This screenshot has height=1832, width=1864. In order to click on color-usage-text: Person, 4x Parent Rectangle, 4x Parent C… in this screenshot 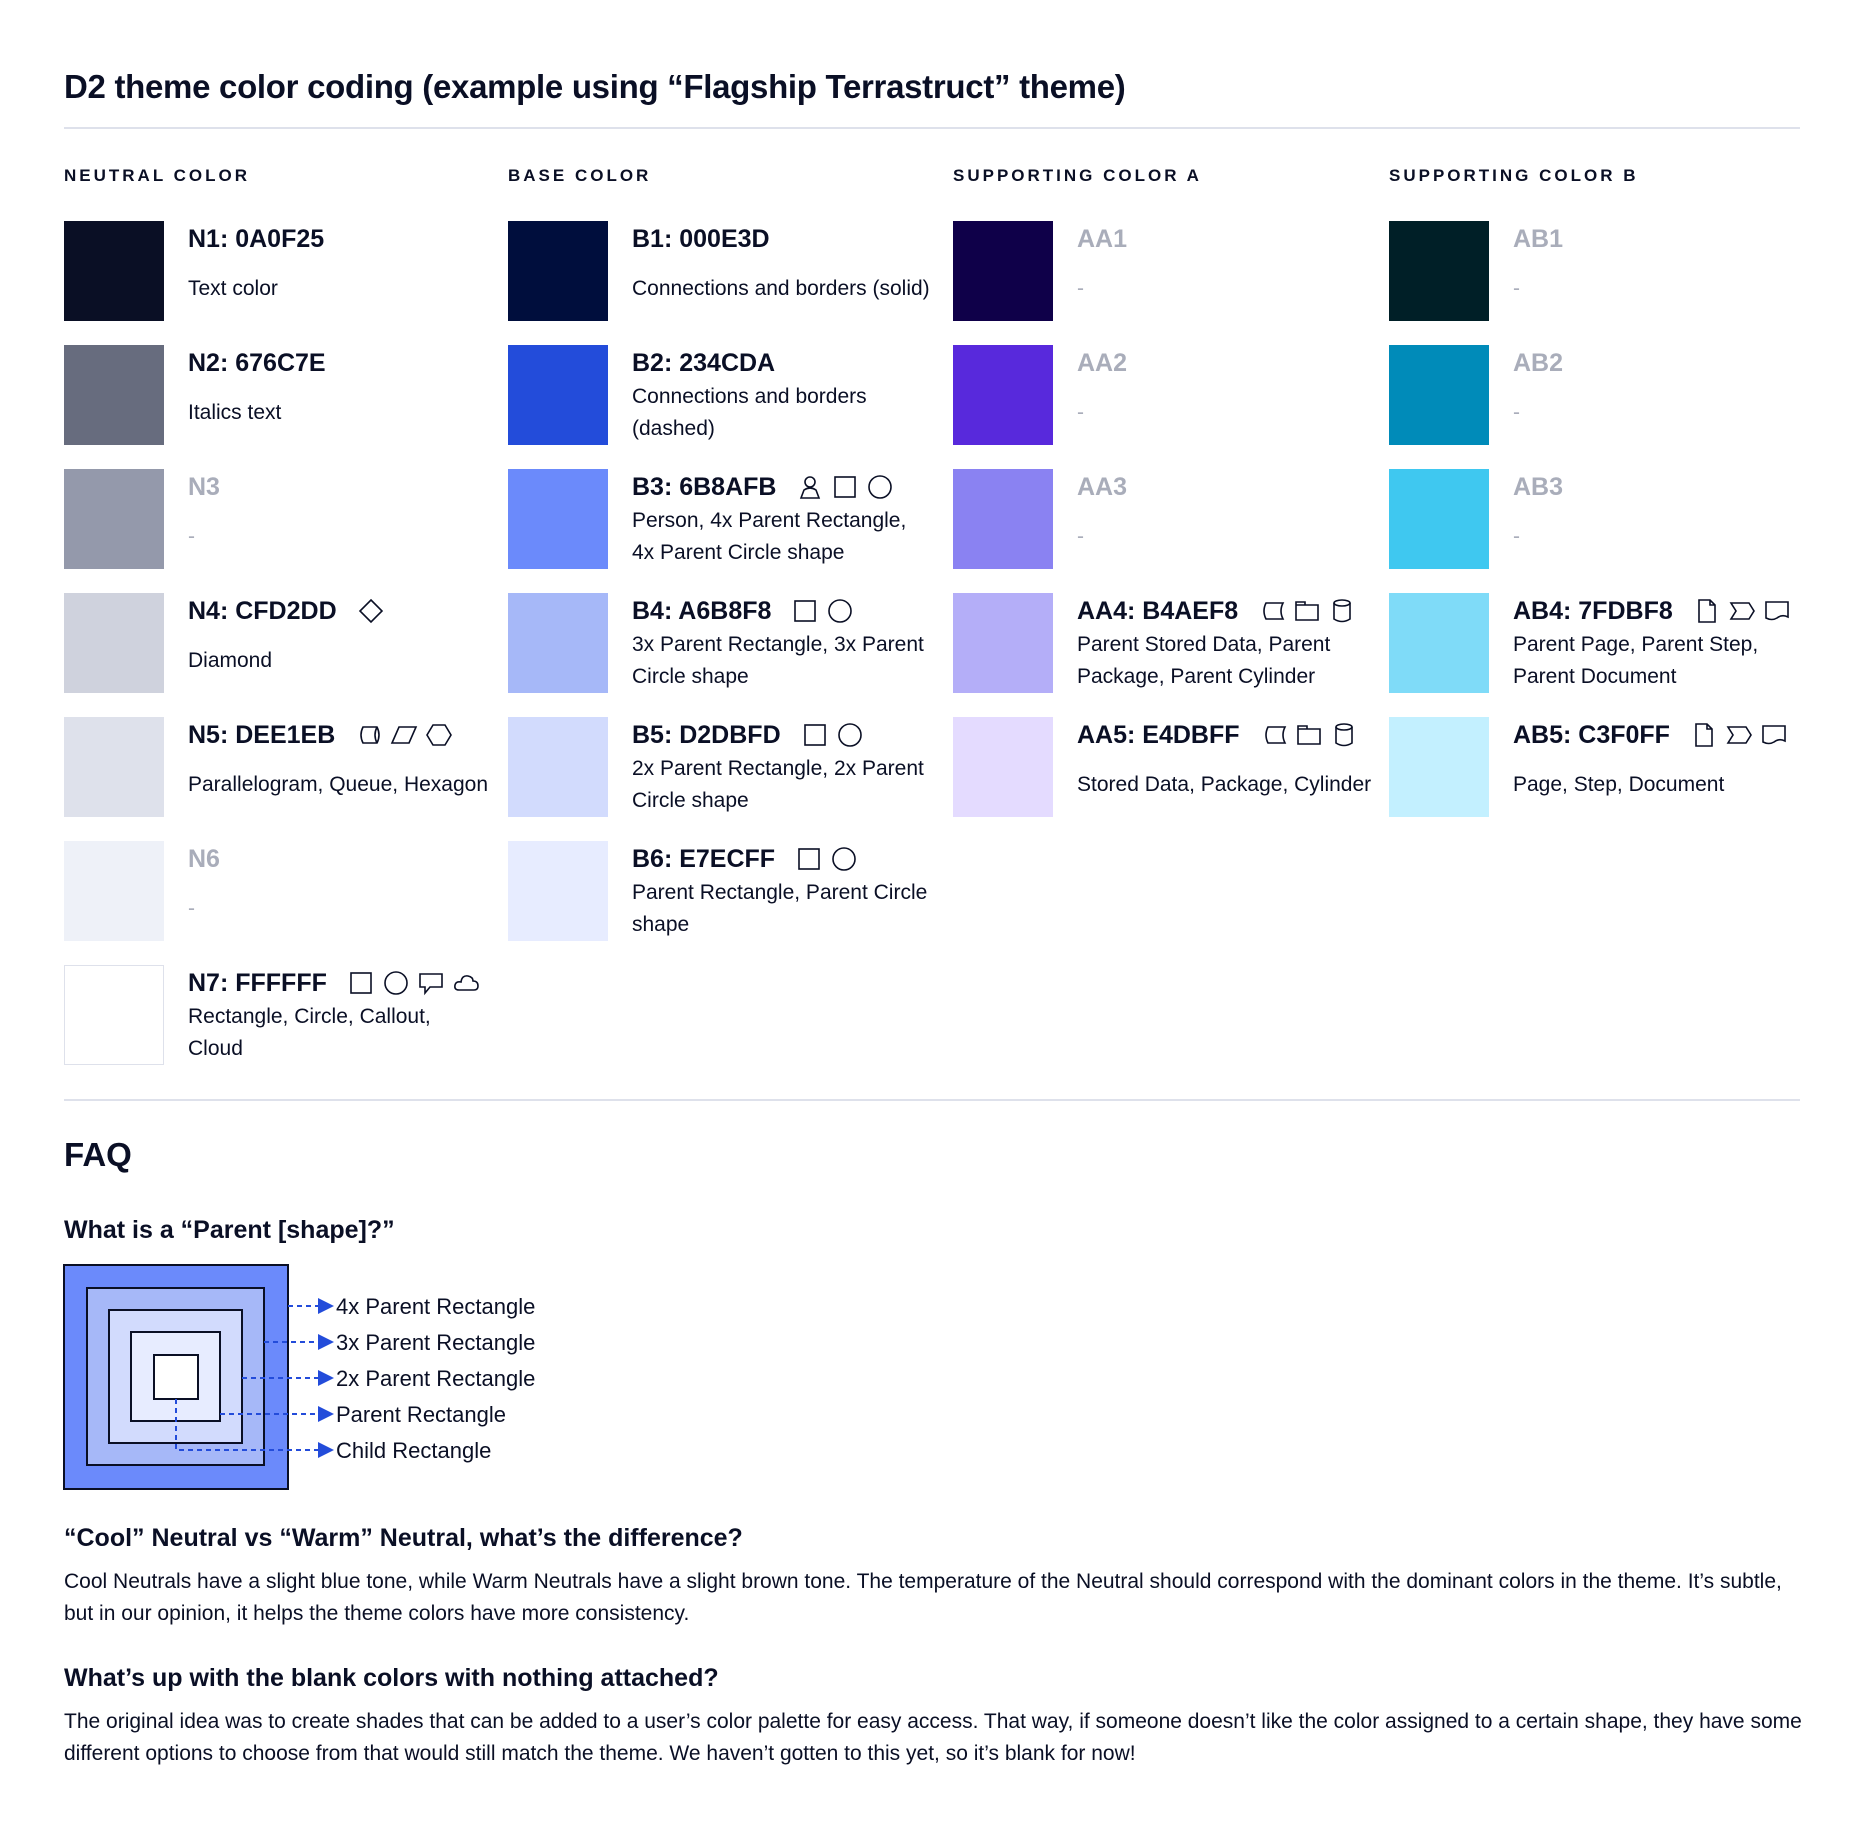, I will do `click(769, 536)`.